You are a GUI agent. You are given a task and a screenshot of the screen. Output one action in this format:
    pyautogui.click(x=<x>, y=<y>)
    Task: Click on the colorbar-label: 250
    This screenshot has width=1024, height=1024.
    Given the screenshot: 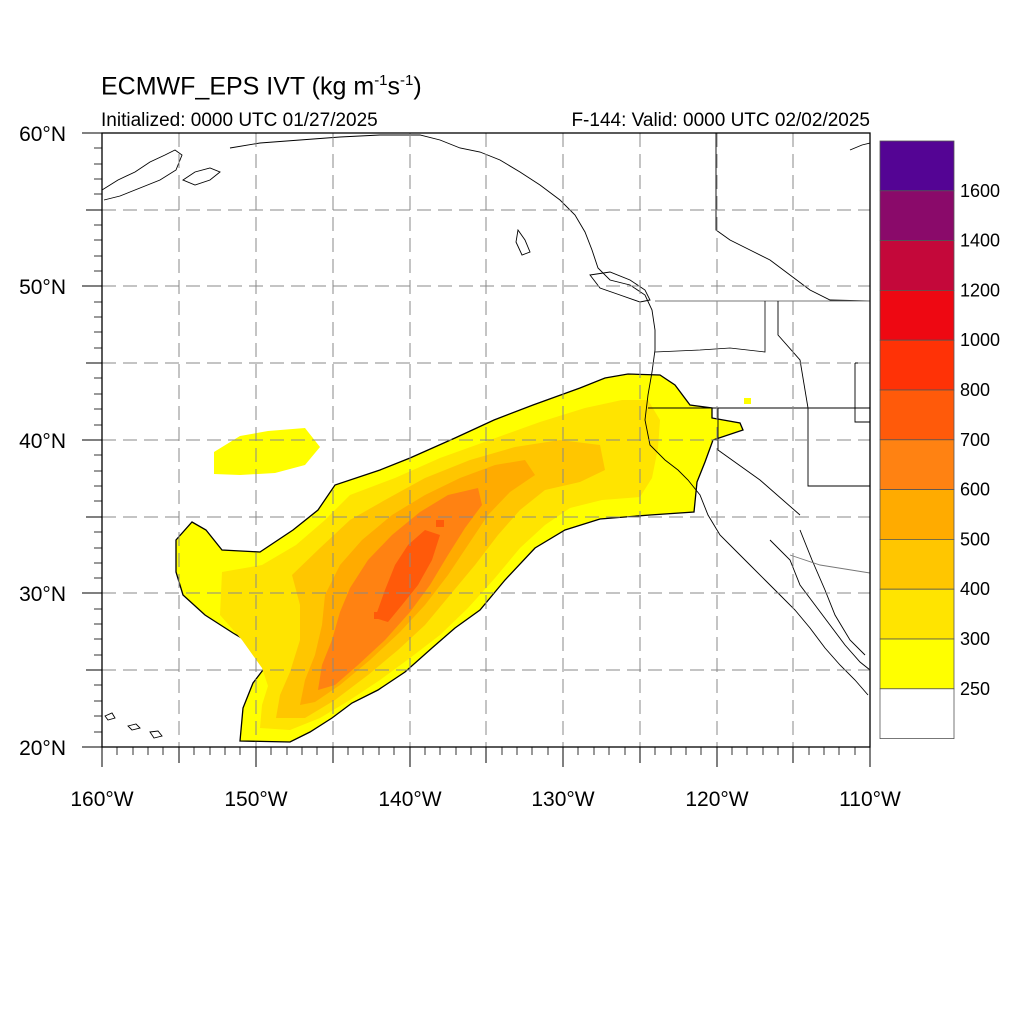 What is the action you would take?
    pyautogui.click(x=975, y=689)
    